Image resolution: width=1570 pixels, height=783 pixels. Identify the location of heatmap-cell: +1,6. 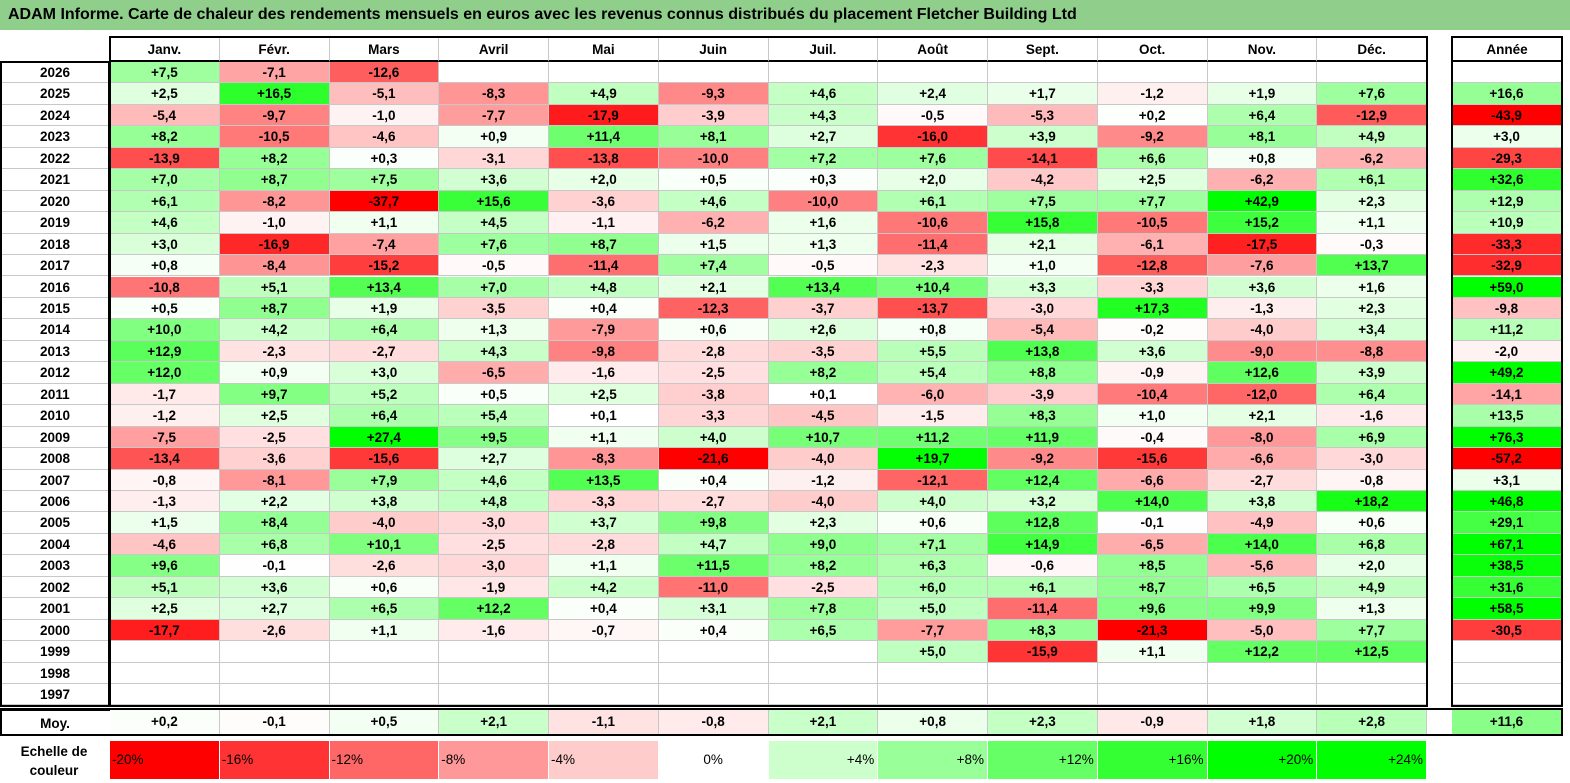
(1372, 287).